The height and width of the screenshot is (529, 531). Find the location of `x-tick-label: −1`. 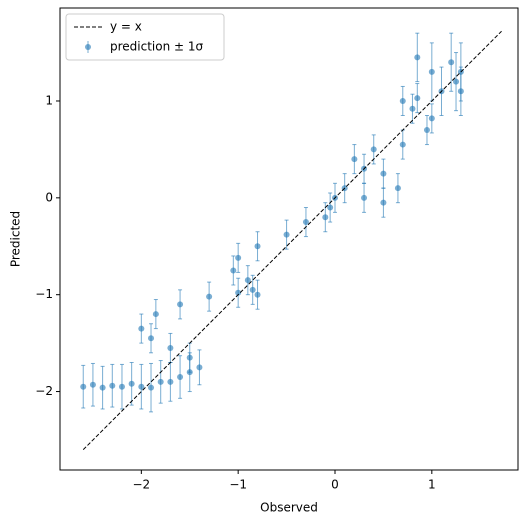

x-tick-label: −1 is located at coordinates (238, 485).